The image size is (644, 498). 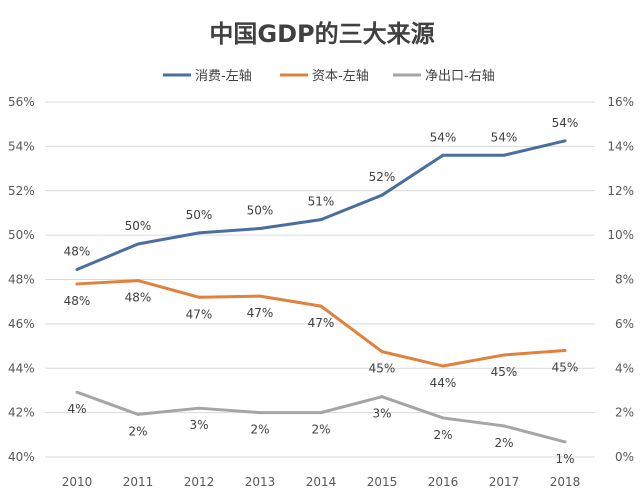 I want to click on x-axis-tick: 2017, so click(x=504, y=482).